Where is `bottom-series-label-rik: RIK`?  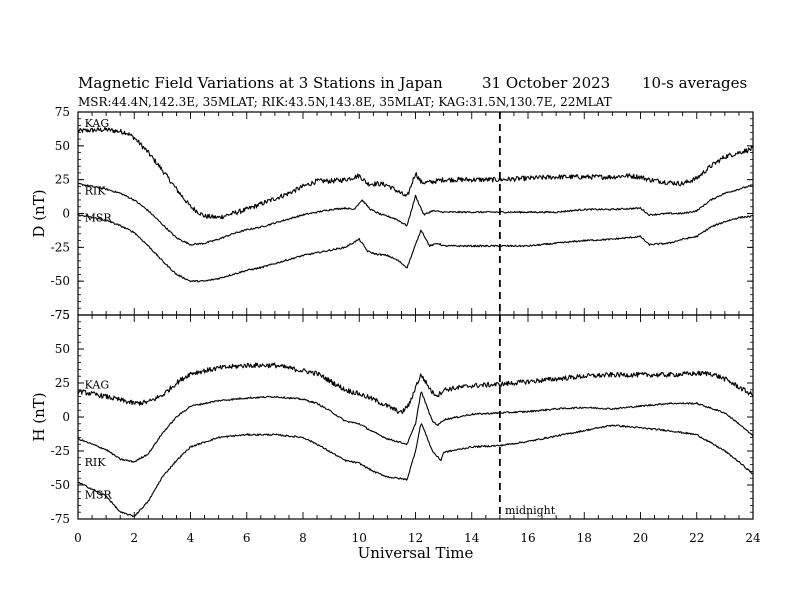 bottom-series-label-rik: RIK is located at coordinates (96, 462).